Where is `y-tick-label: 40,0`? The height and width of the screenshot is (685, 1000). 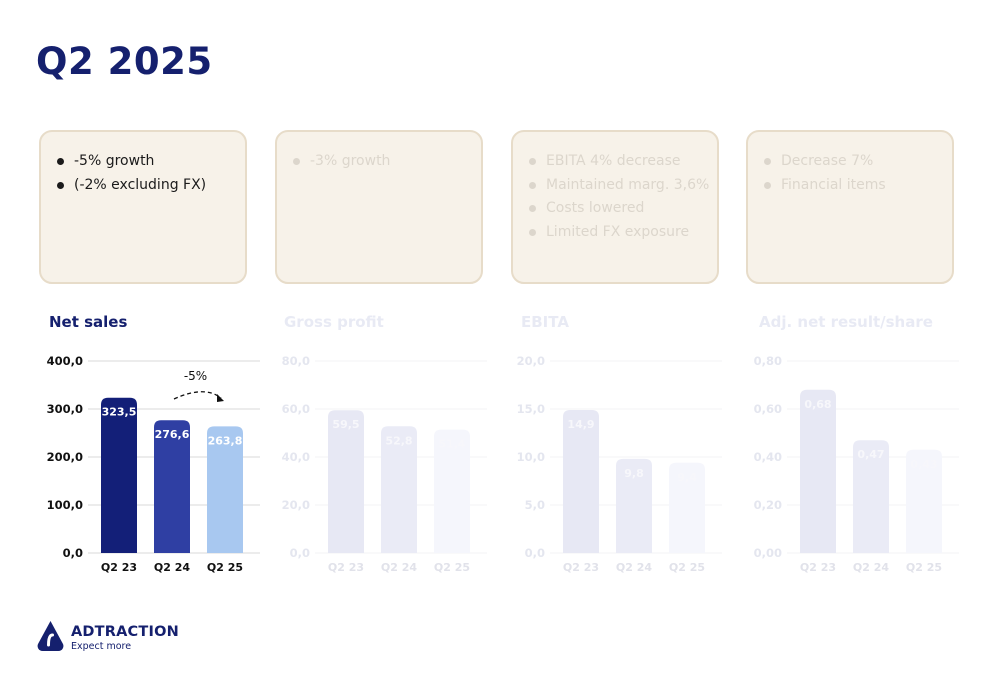 y-tick-label: 40,0 is located at coordinates (296, 457).